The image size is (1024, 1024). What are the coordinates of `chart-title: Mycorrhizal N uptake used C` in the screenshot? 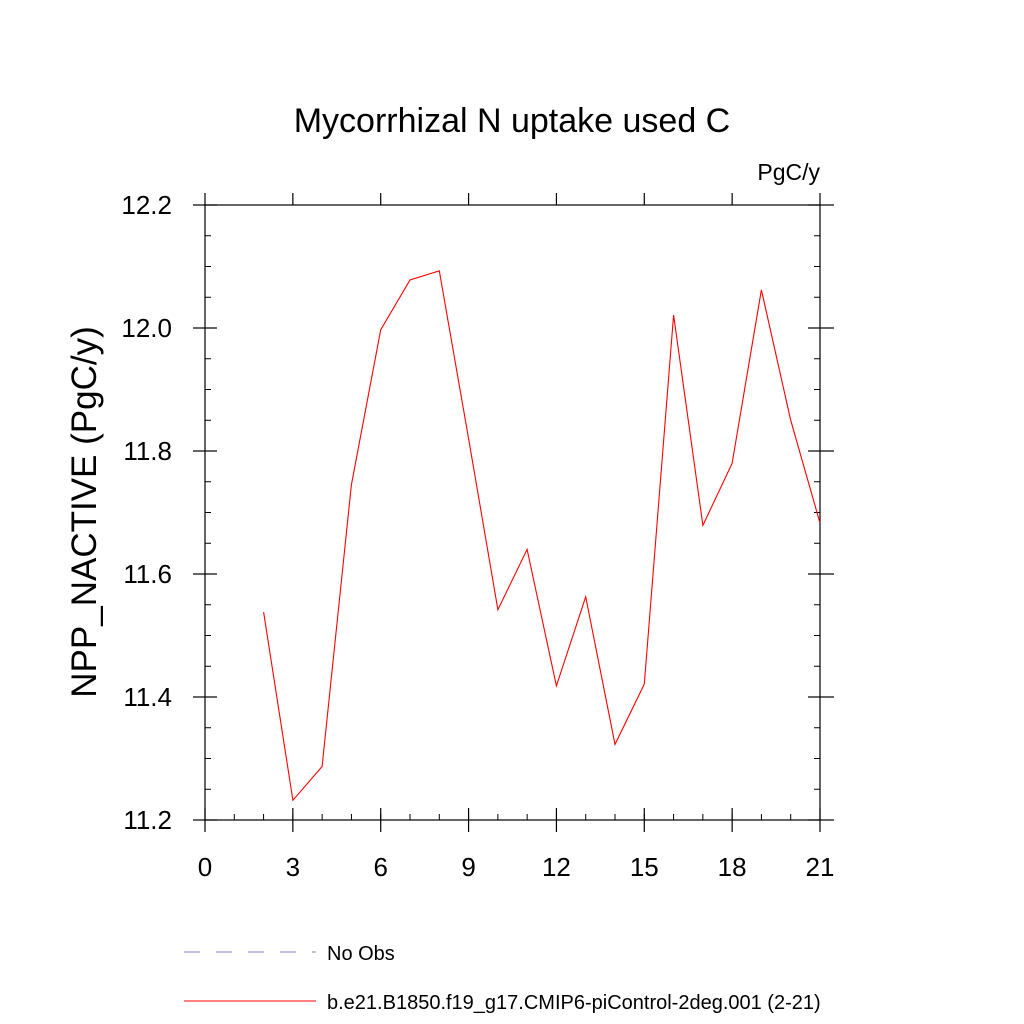 It's located at (512, 121).